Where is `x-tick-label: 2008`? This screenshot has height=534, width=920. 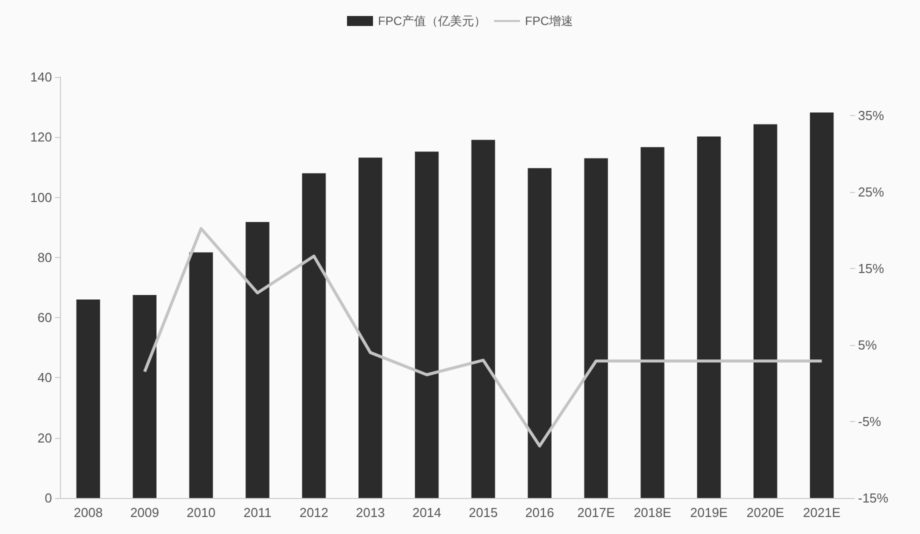
x-tick-label: 2008 is located at coordinates (88, 512).